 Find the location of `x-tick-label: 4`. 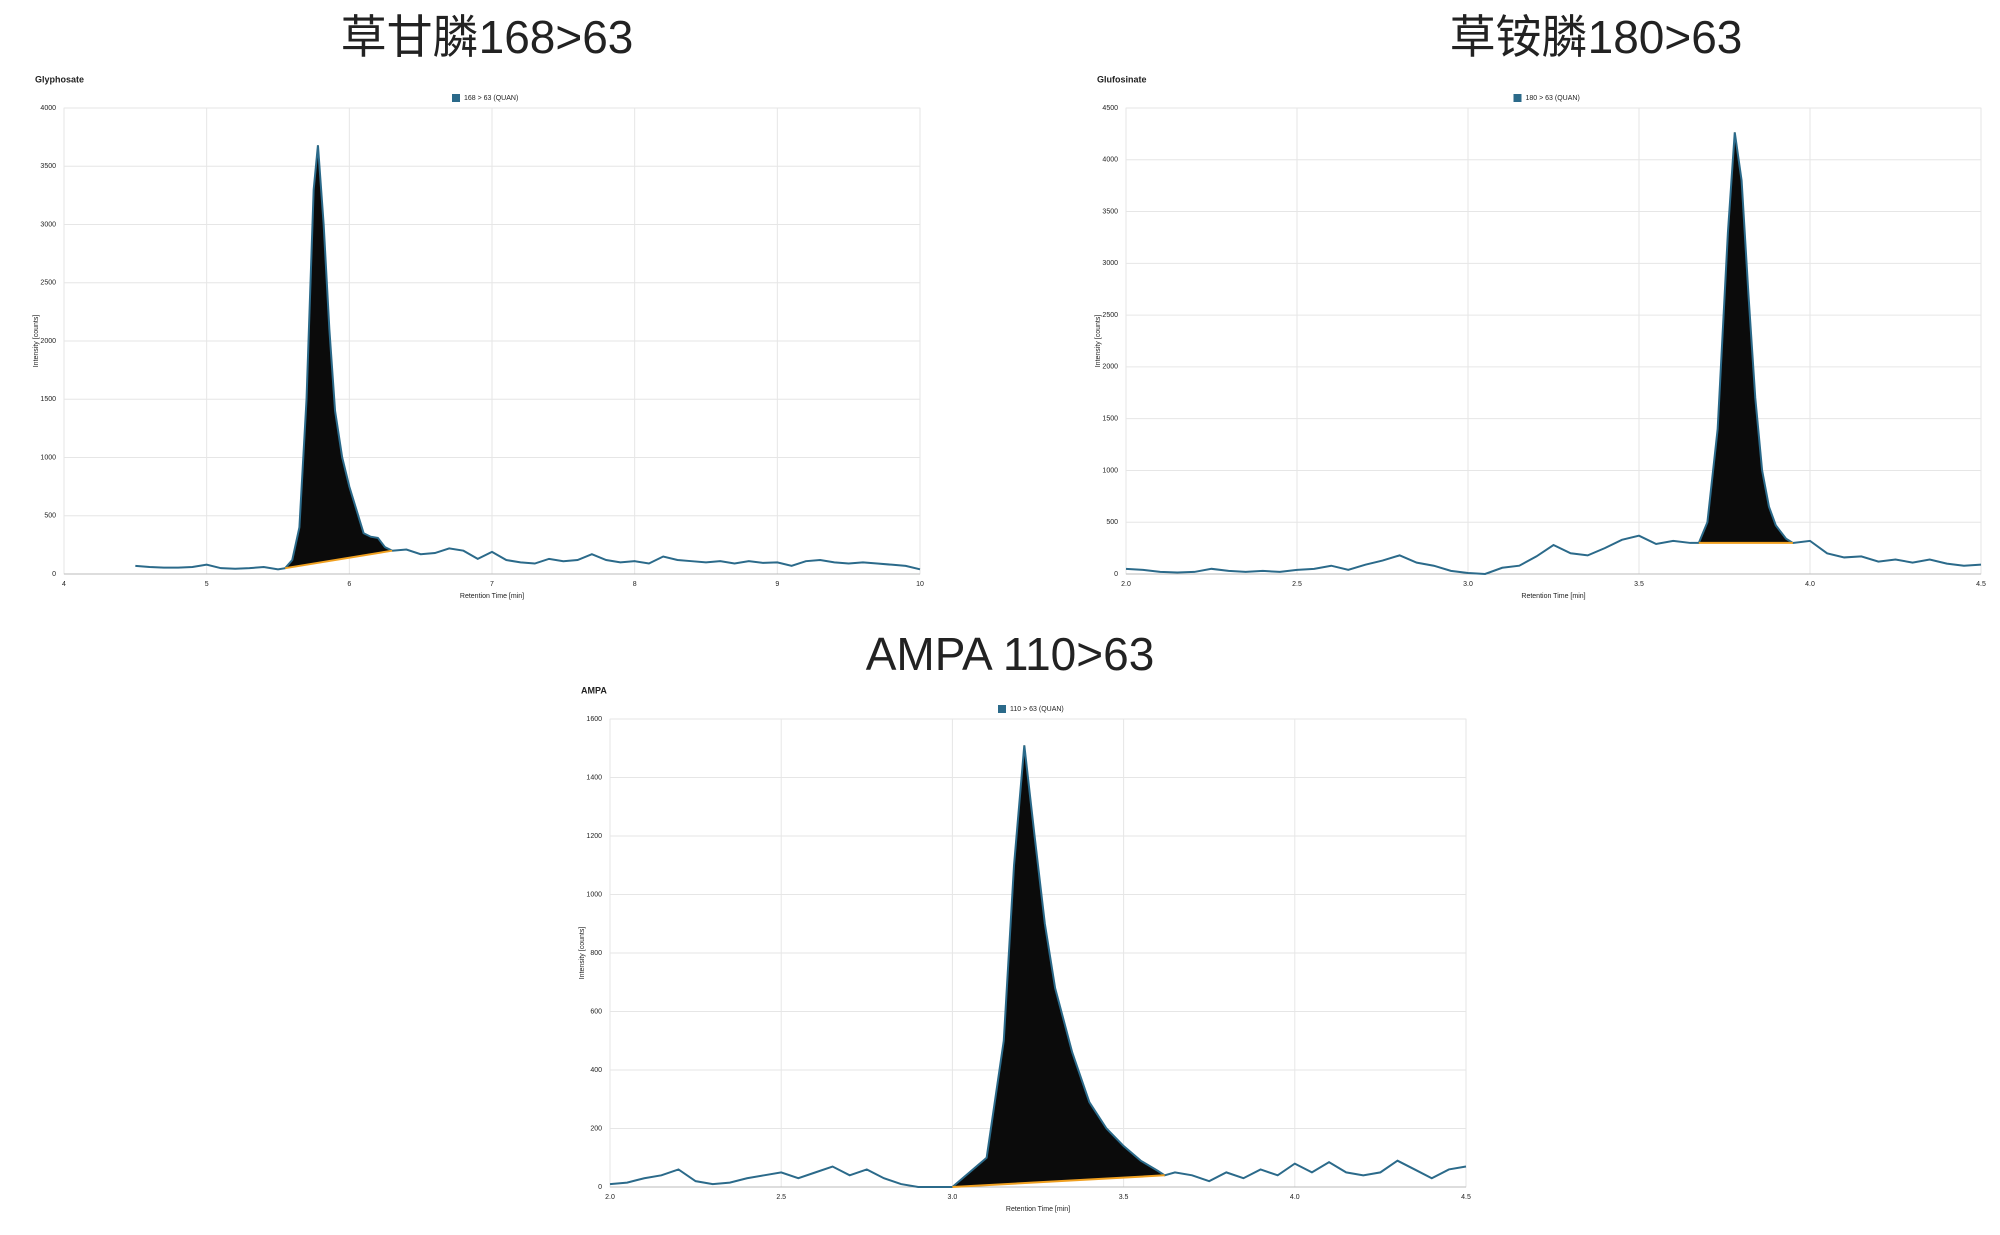

x-tick-label: 4 is located at coordinates (64, 584).